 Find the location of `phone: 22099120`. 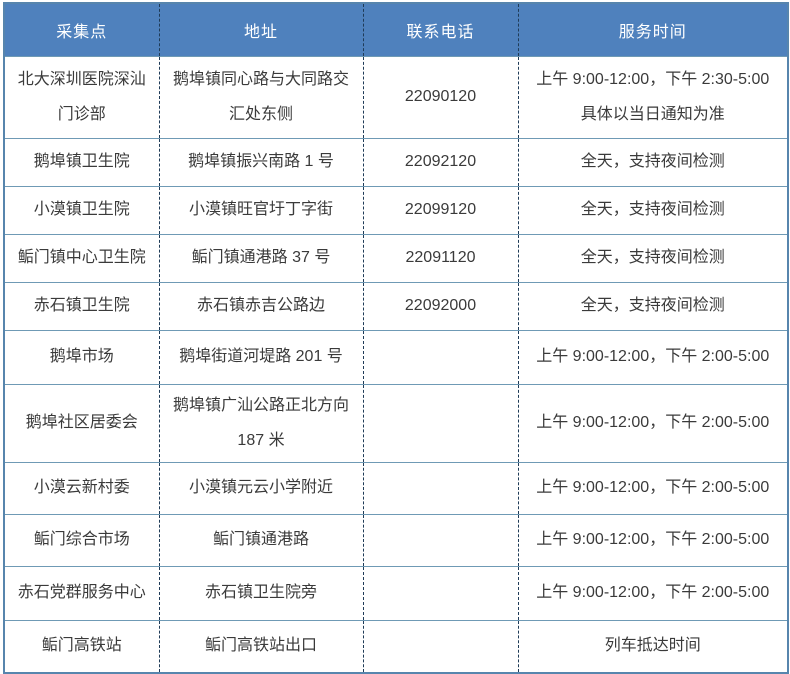

phone: 22099120 is located at coordinates (440, 210).